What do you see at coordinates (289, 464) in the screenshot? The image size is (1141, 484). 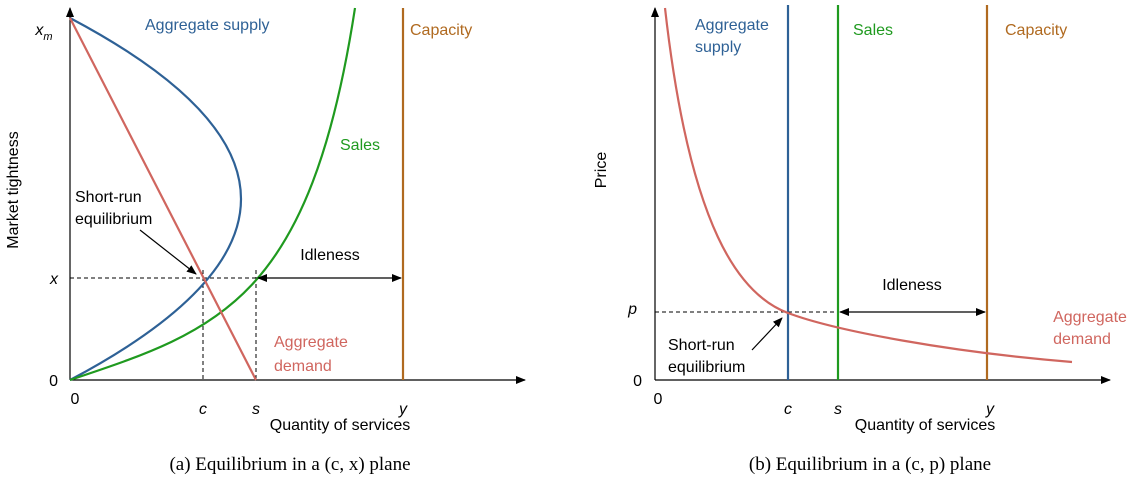 I see `caption: (a) Equilibrium in a (c, x) plane` at bounding box center [289, 464].